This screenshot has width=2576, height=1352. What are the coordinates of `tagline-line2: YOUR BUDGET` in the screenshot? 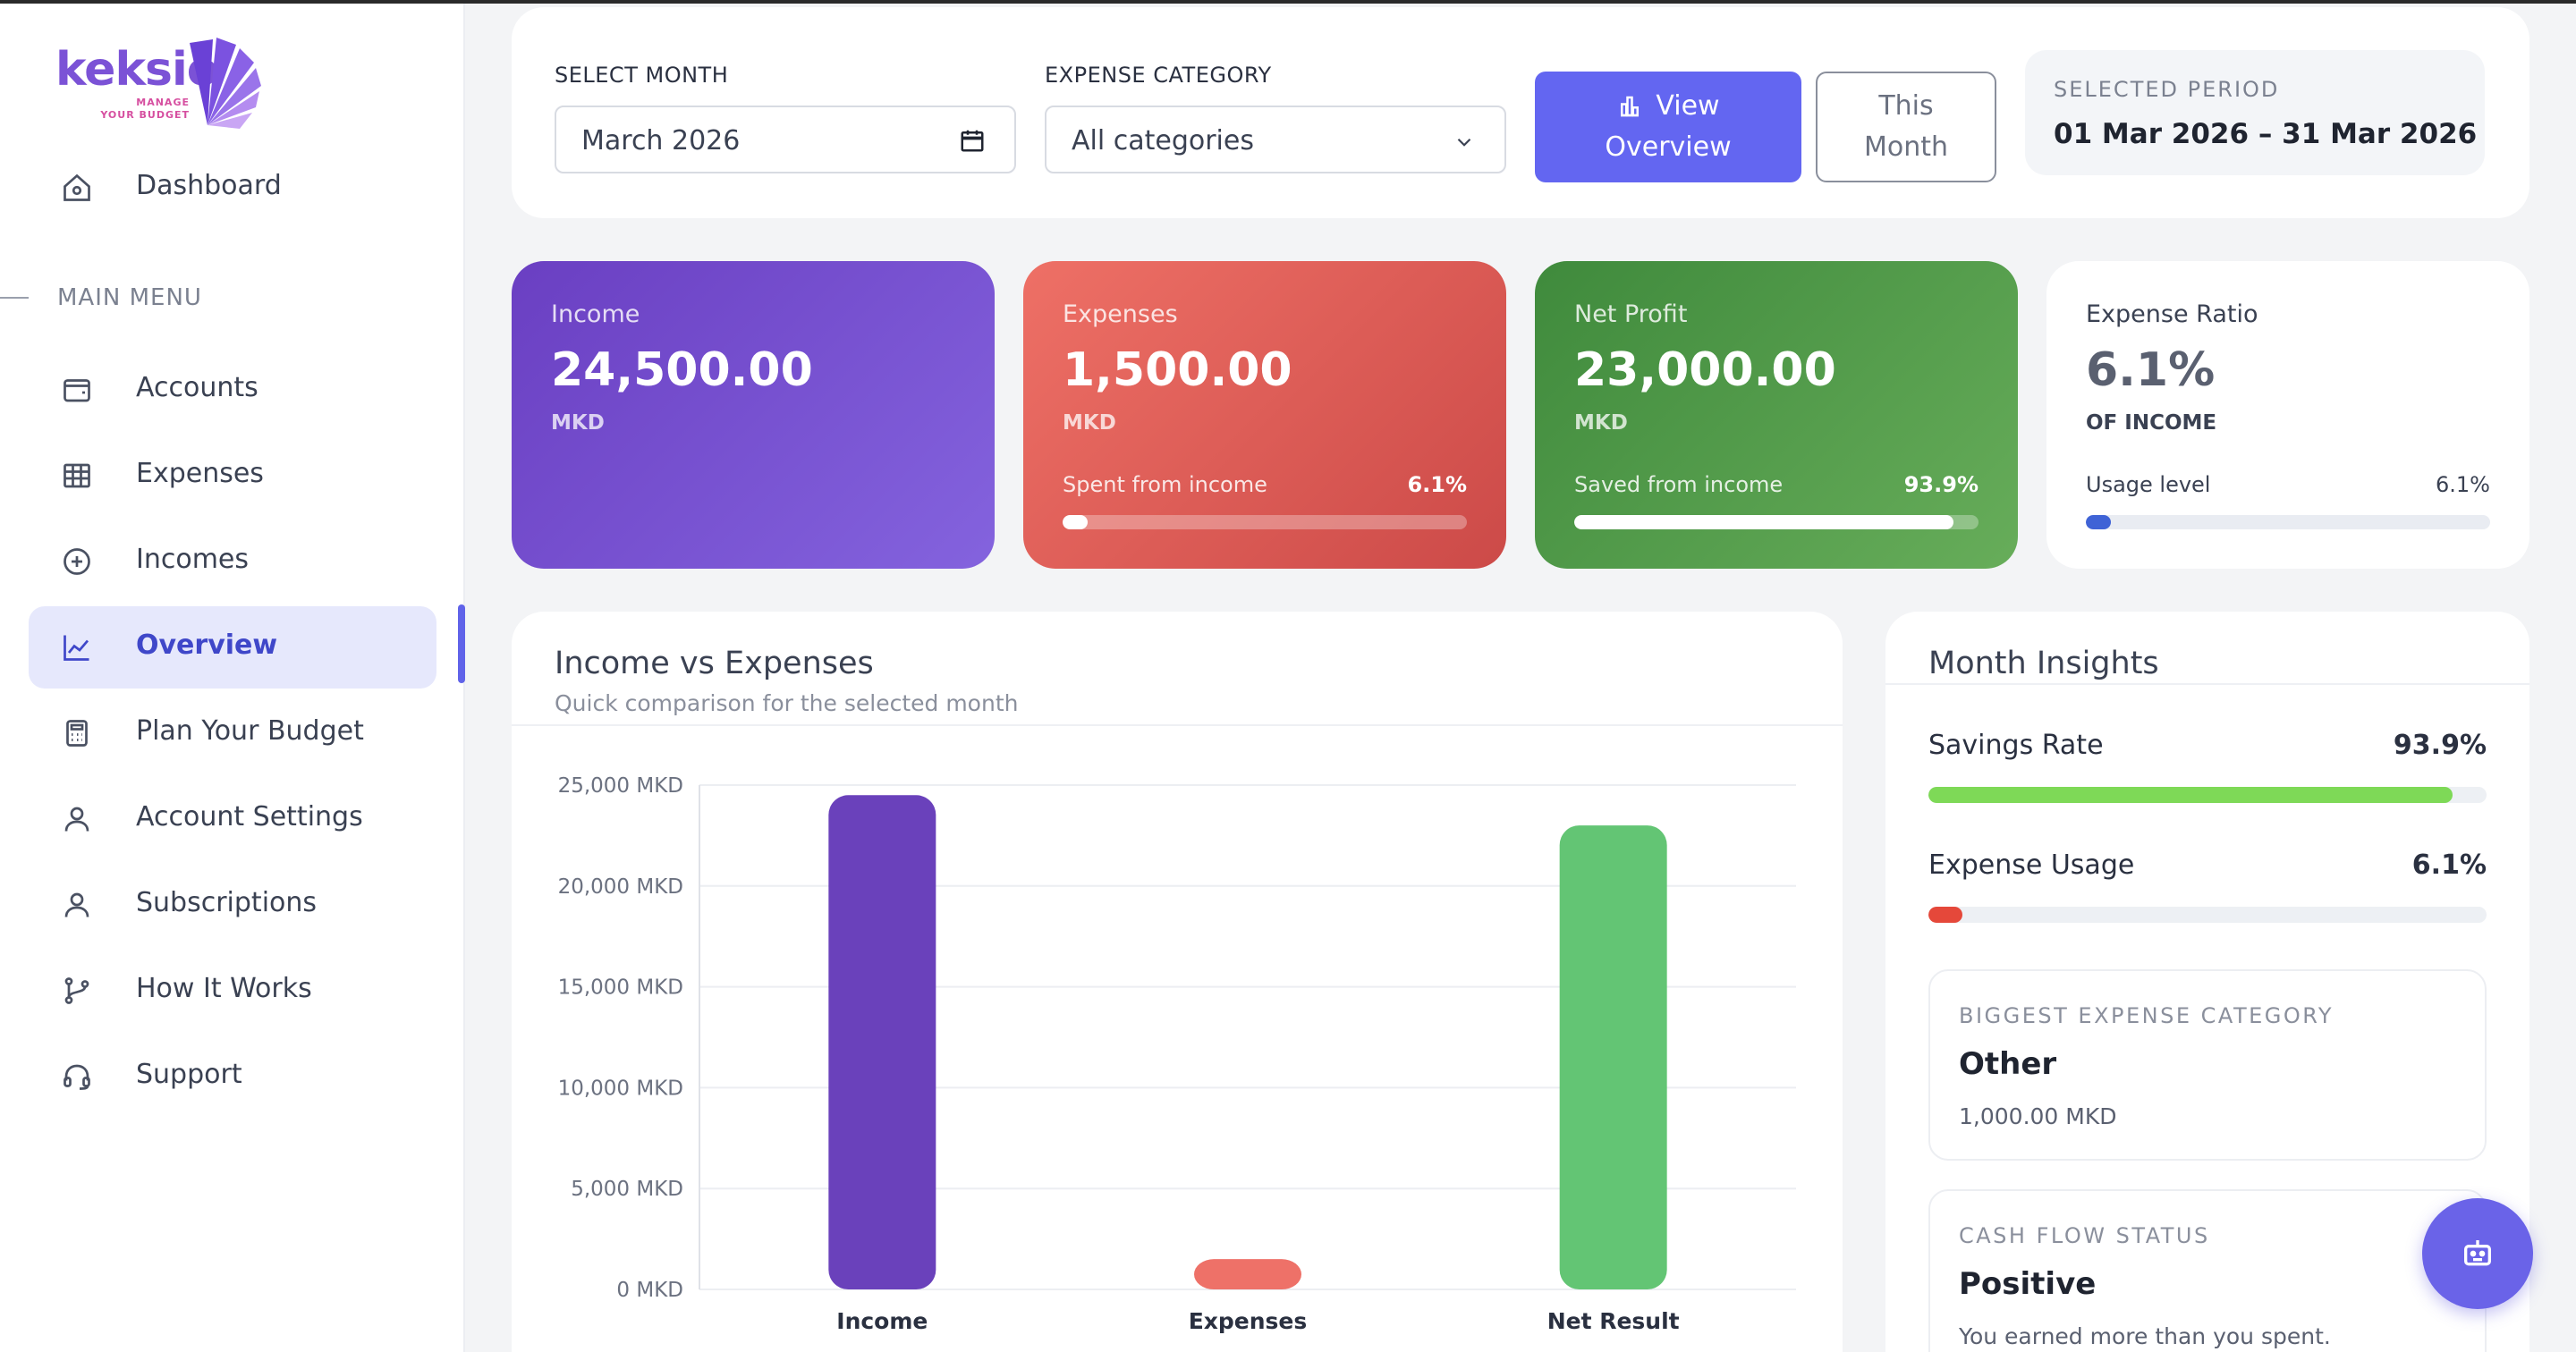 It's located at (145, 115).